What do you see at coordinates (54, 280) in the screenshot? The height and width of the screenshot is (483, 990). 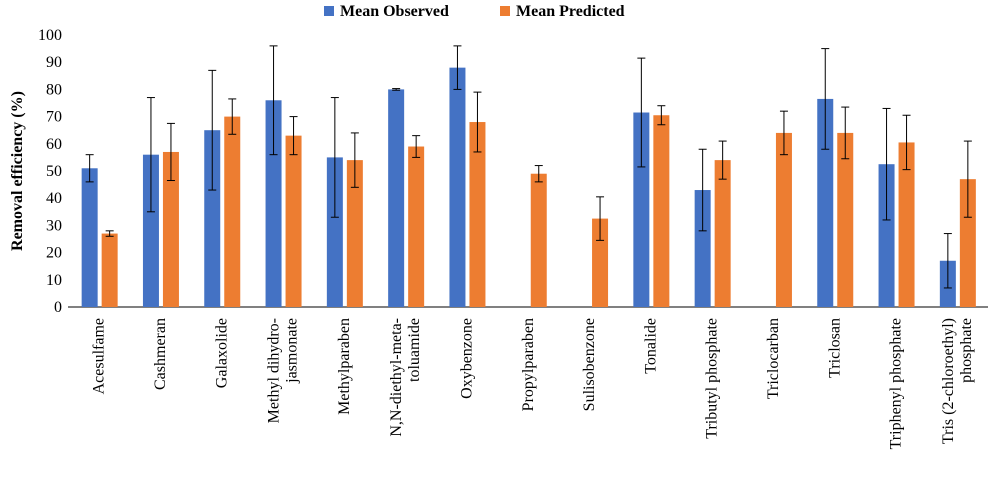 I see `y-tick-label: 10` at bounding box center [54, 280].